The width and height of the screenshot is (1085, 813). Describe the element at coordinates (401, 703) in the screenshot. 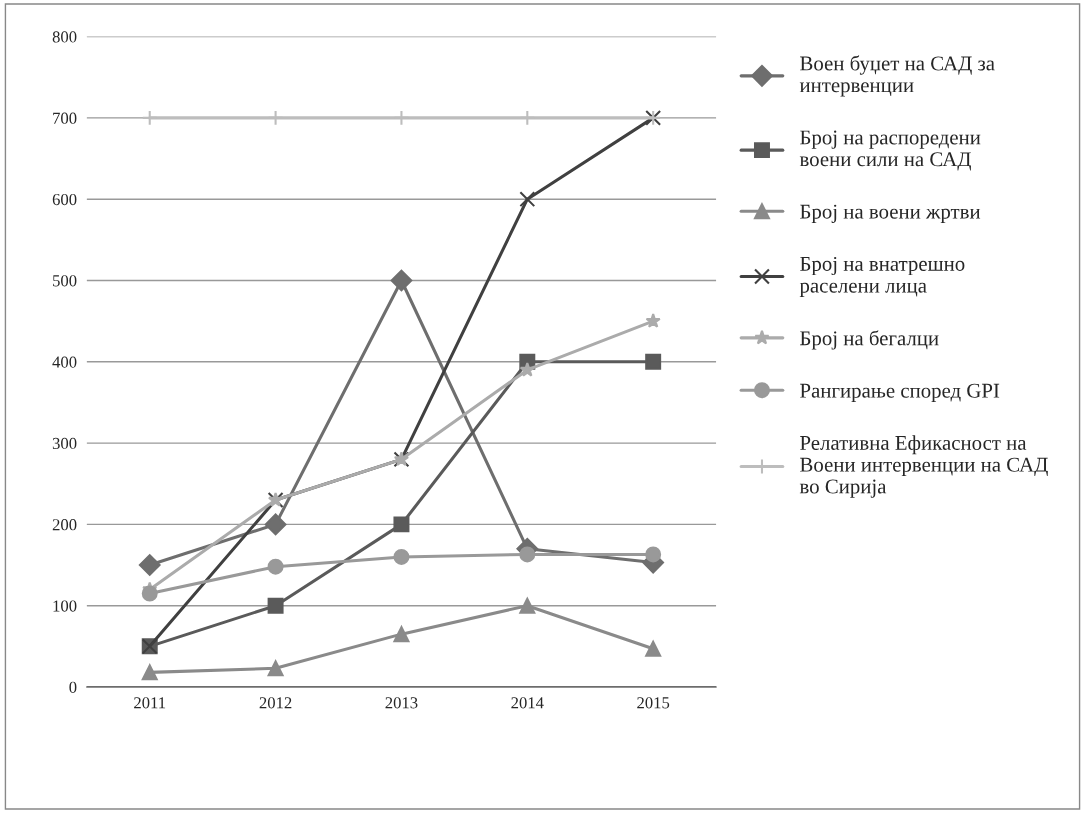

I see `x-tick-label: 2013` at that location.